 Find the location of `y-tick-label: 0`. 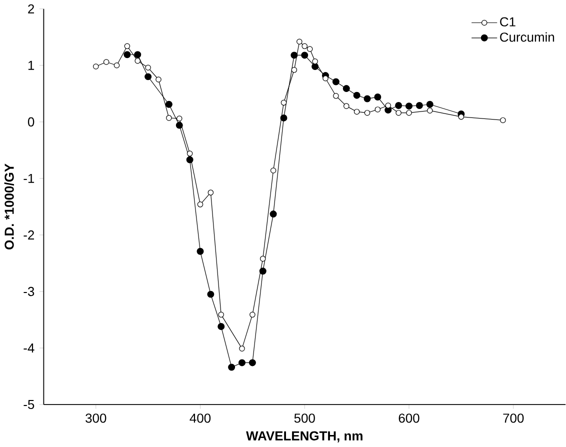

y-tick-label: 0 is located at coordinates (31, 122).